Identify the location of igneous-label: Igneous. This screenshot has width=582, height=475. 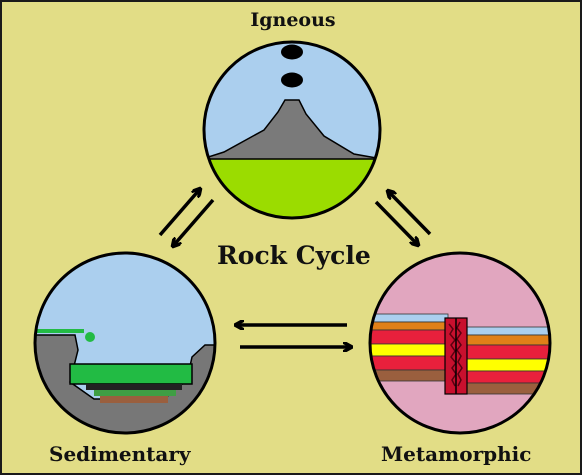
(293, 20).